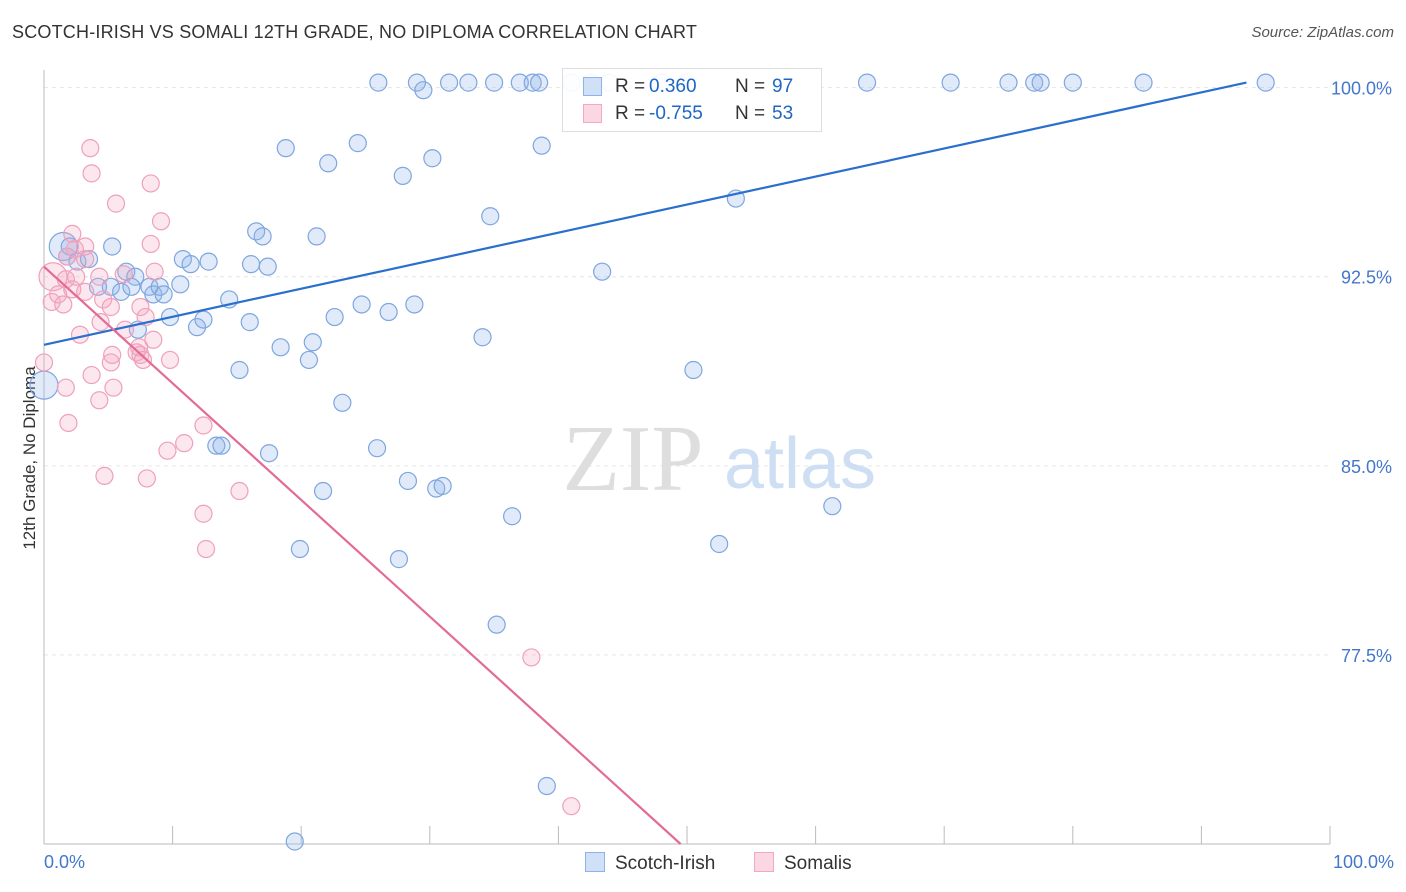  What do you see at coordinates (692, 100) in the screenshot?
I see `correlation-legend: R = 0.360 N = 97 R = -0.755 N = 53` at bounding box center [692, 100].